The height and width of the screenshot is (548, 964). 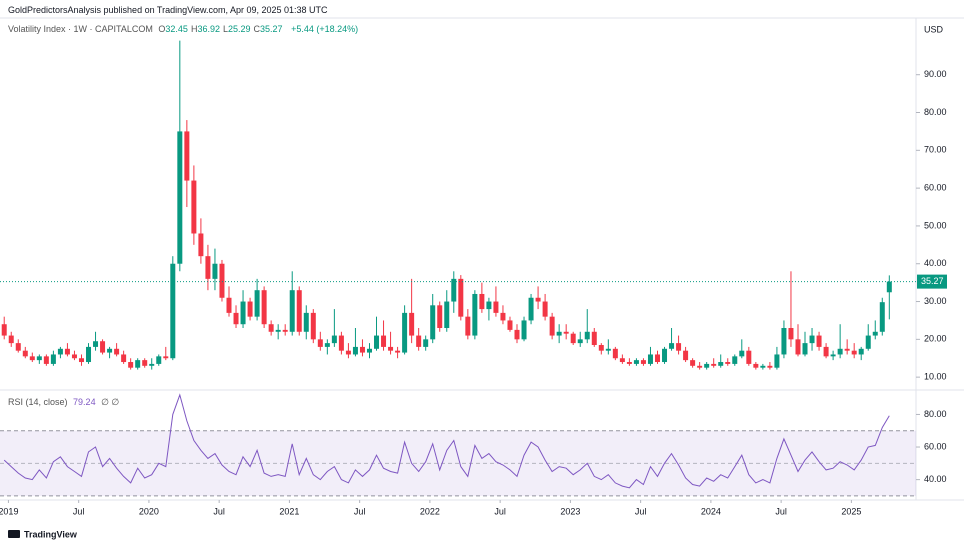 What do you see at coordinates (176, 29) in the screenshot?
I see `ohlc-value: 32.45` at bounding box center [176, 29].